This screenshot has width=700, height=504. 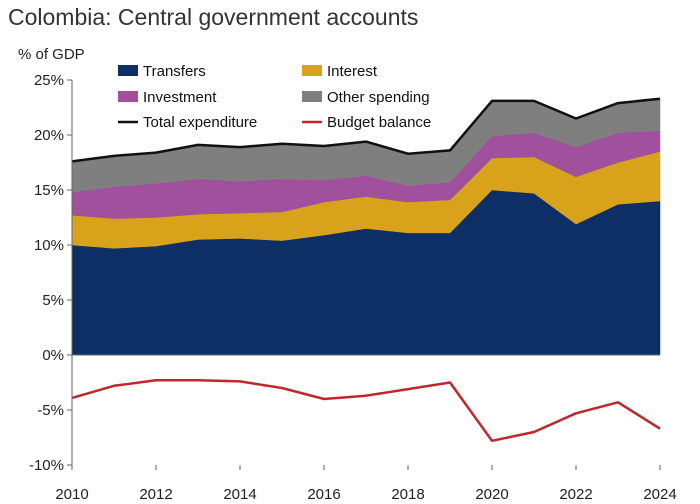 I want to click on legend-label-interest: Interest, so click(x=352, y=71).